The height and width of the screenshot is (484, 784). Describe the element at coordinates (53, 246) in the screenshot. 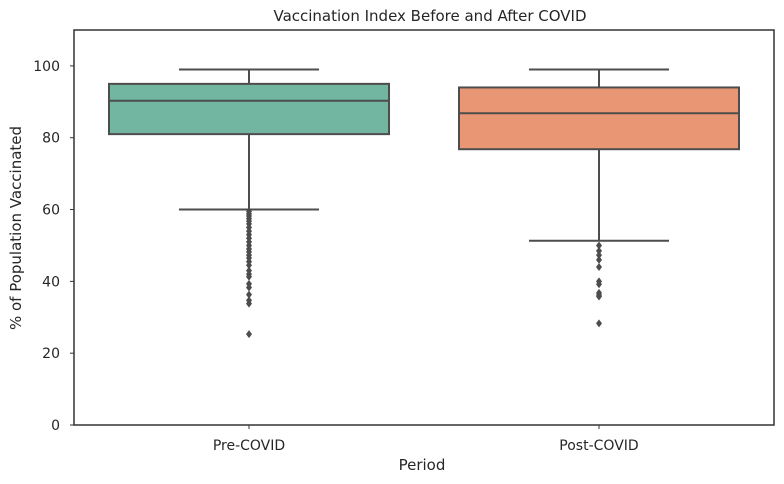

I see `y-axis: 0 20 40 60 80 100` at that location.